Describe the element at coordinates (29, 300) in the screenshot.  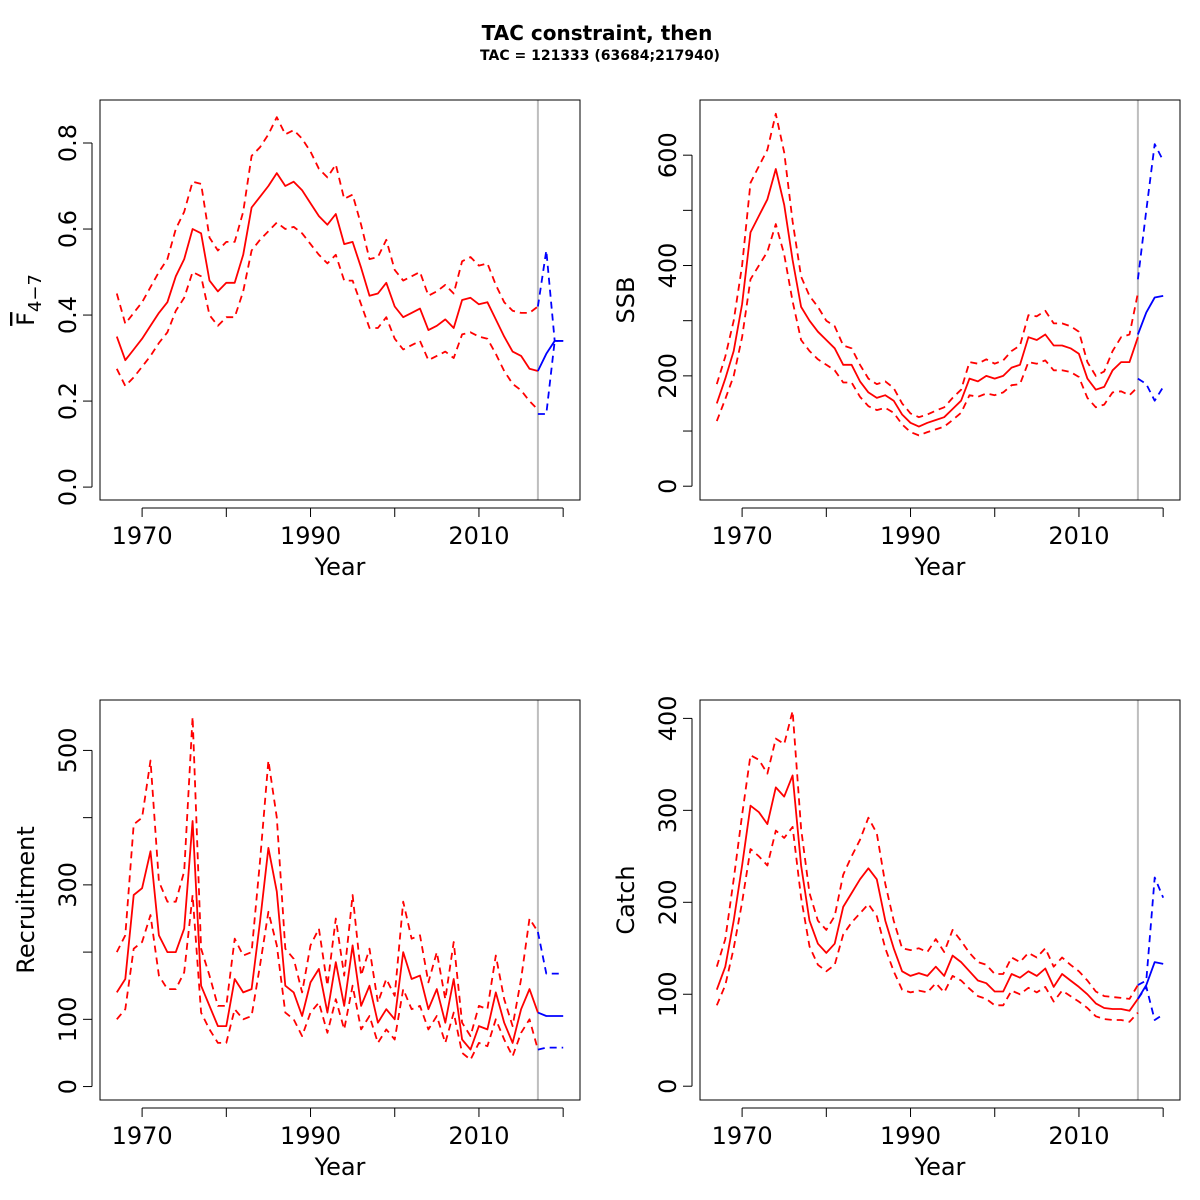
I see `y-axis-label: F4−7` at that location.